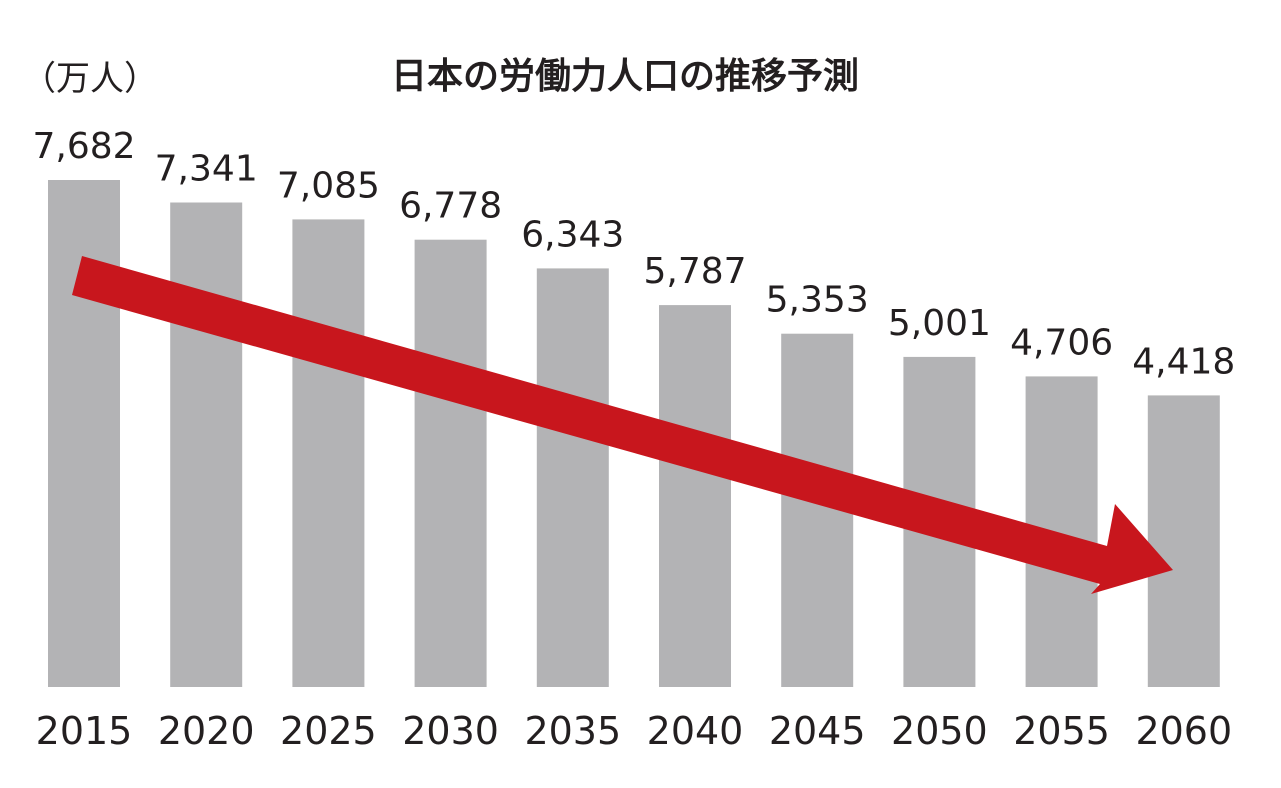 This screenshot has height=788, width=1281. Describe the element at coordinates (695, 731) in the screenshot. I see `x-tick-label-2040: 2040` at that location.